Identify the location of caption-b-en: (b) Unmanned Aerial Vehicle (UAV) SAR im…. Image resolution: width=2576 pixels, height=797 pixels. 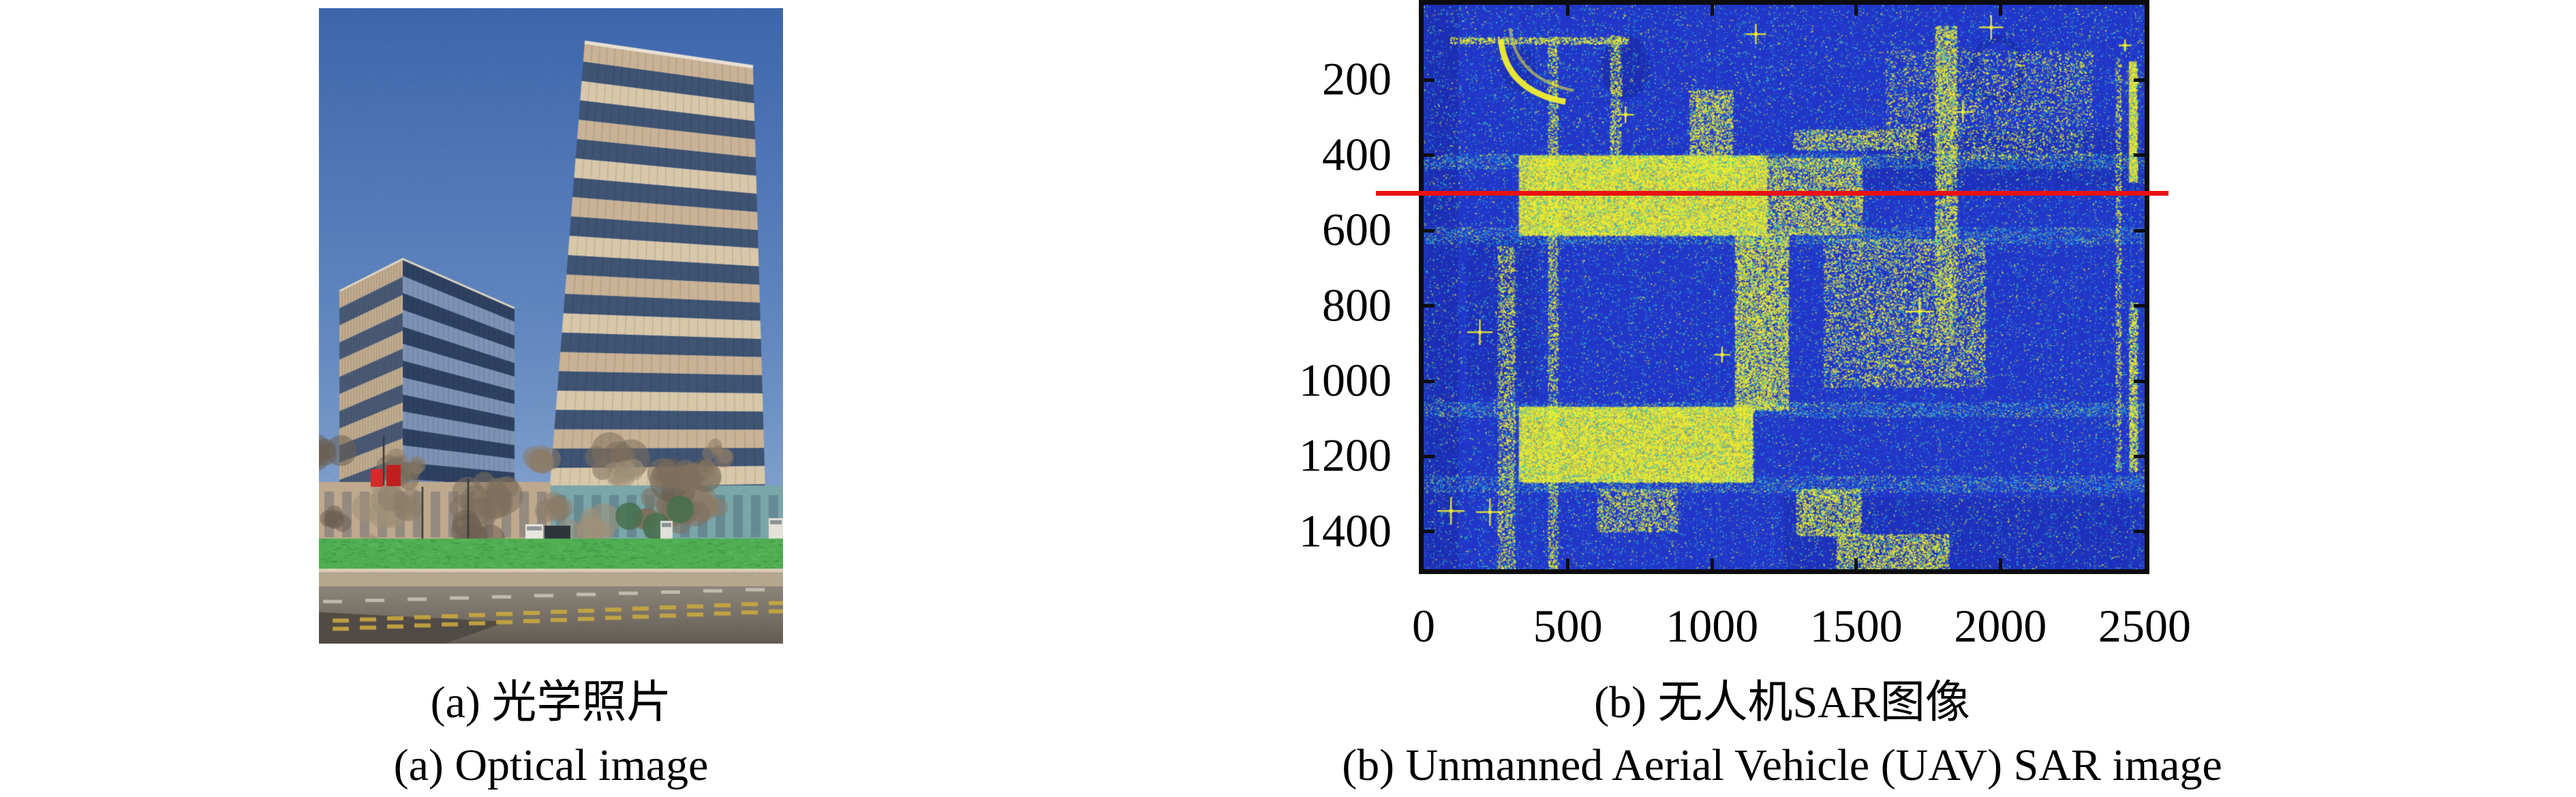
(1782, 765).